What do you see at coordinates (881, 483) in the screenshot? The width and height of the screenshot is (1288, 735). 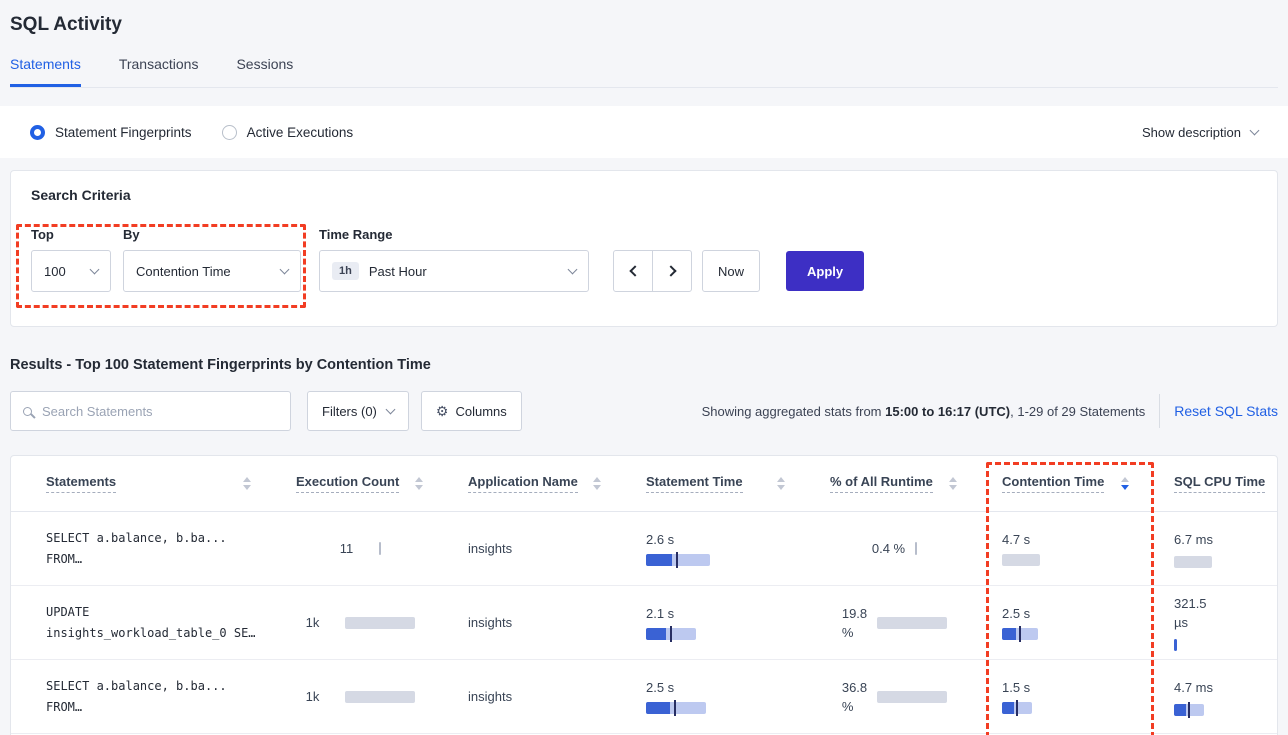 I see `column-header-runtime-pct: % of All Runtime` at bounding box center [881, 483].